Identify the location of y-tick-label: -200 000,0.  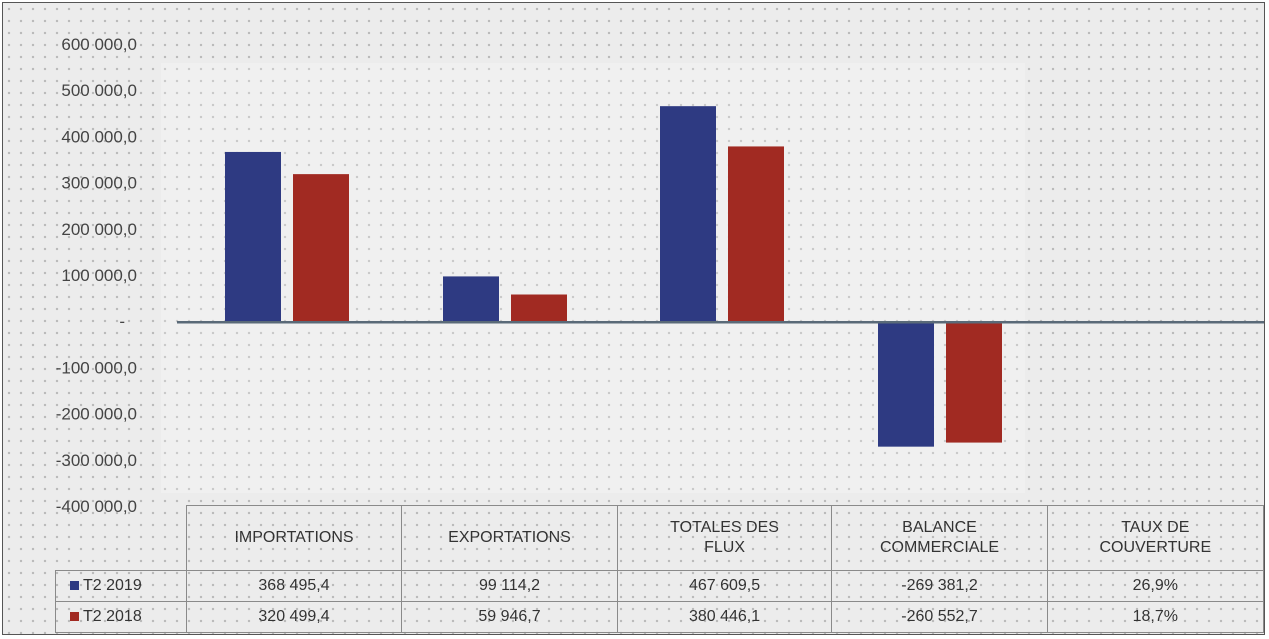
(96, 414).